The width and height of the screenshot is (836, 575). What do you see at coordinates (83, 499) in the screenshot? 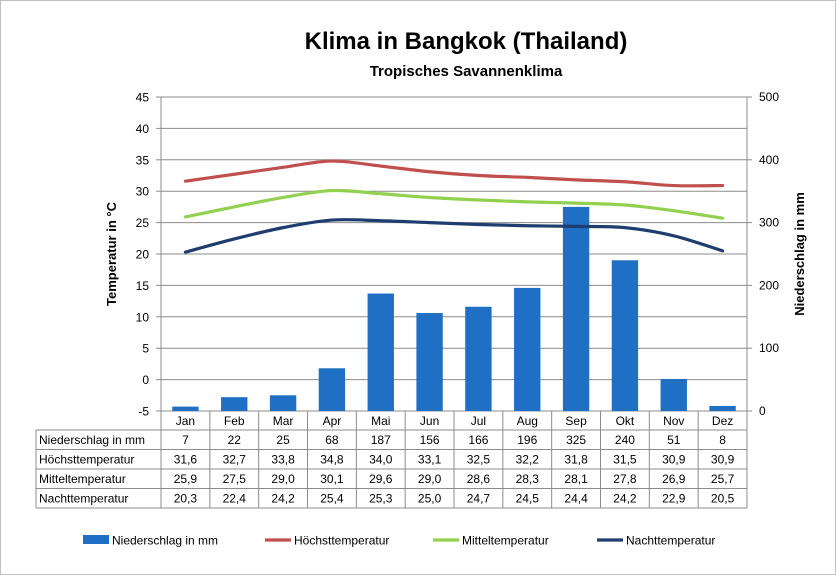
I see `table-row-label: Nachttemperatur` at bounding box center [83, 499].